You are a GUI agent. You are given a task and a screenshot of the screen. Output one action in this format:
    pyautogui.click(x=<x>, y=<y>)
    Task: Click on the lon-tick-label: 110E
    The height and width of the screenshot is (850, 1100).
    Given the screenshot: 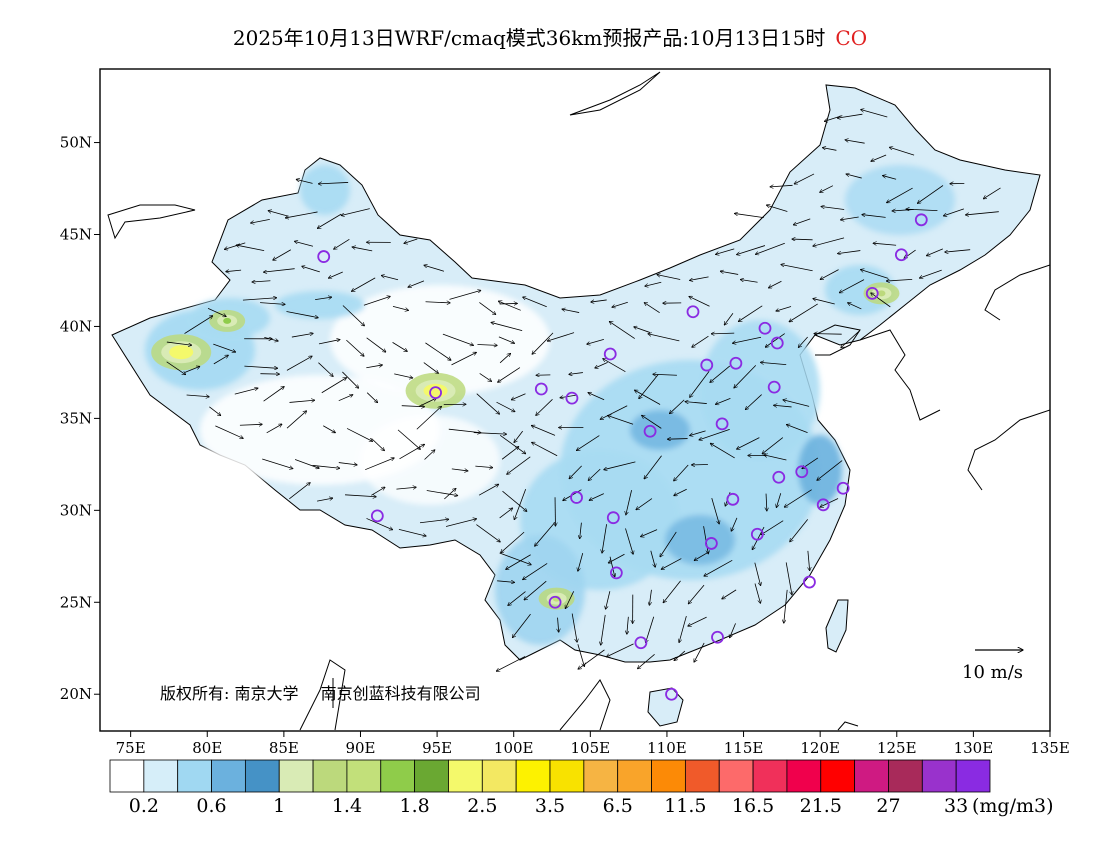 What is the action you would take?
    pyautogui.click(x=667, y=748)
    